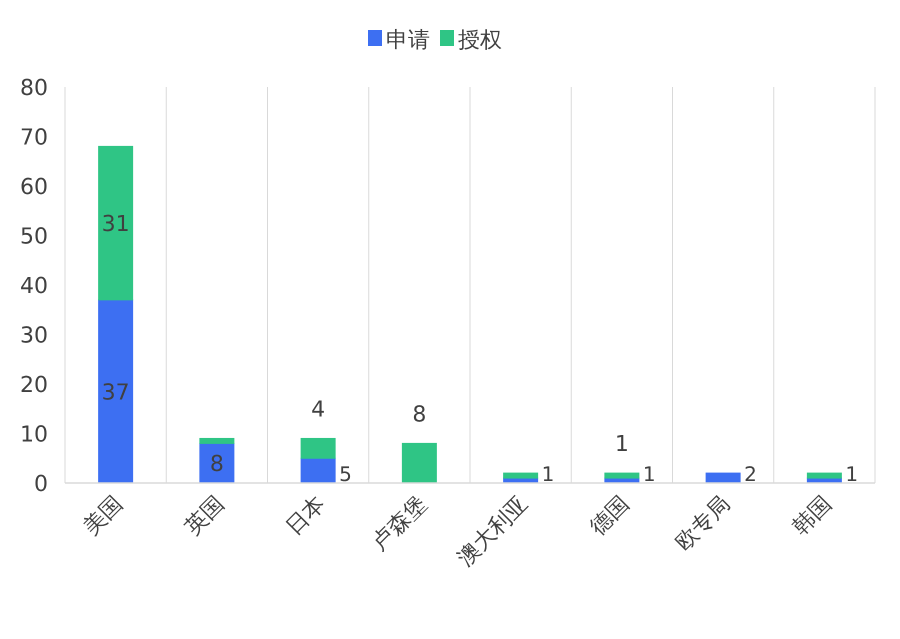 This screenshot has height=639, width=900. Describe the element at coordinates (306, 516) in the screenshot. I see `x-tick-label: 日本` at that location.